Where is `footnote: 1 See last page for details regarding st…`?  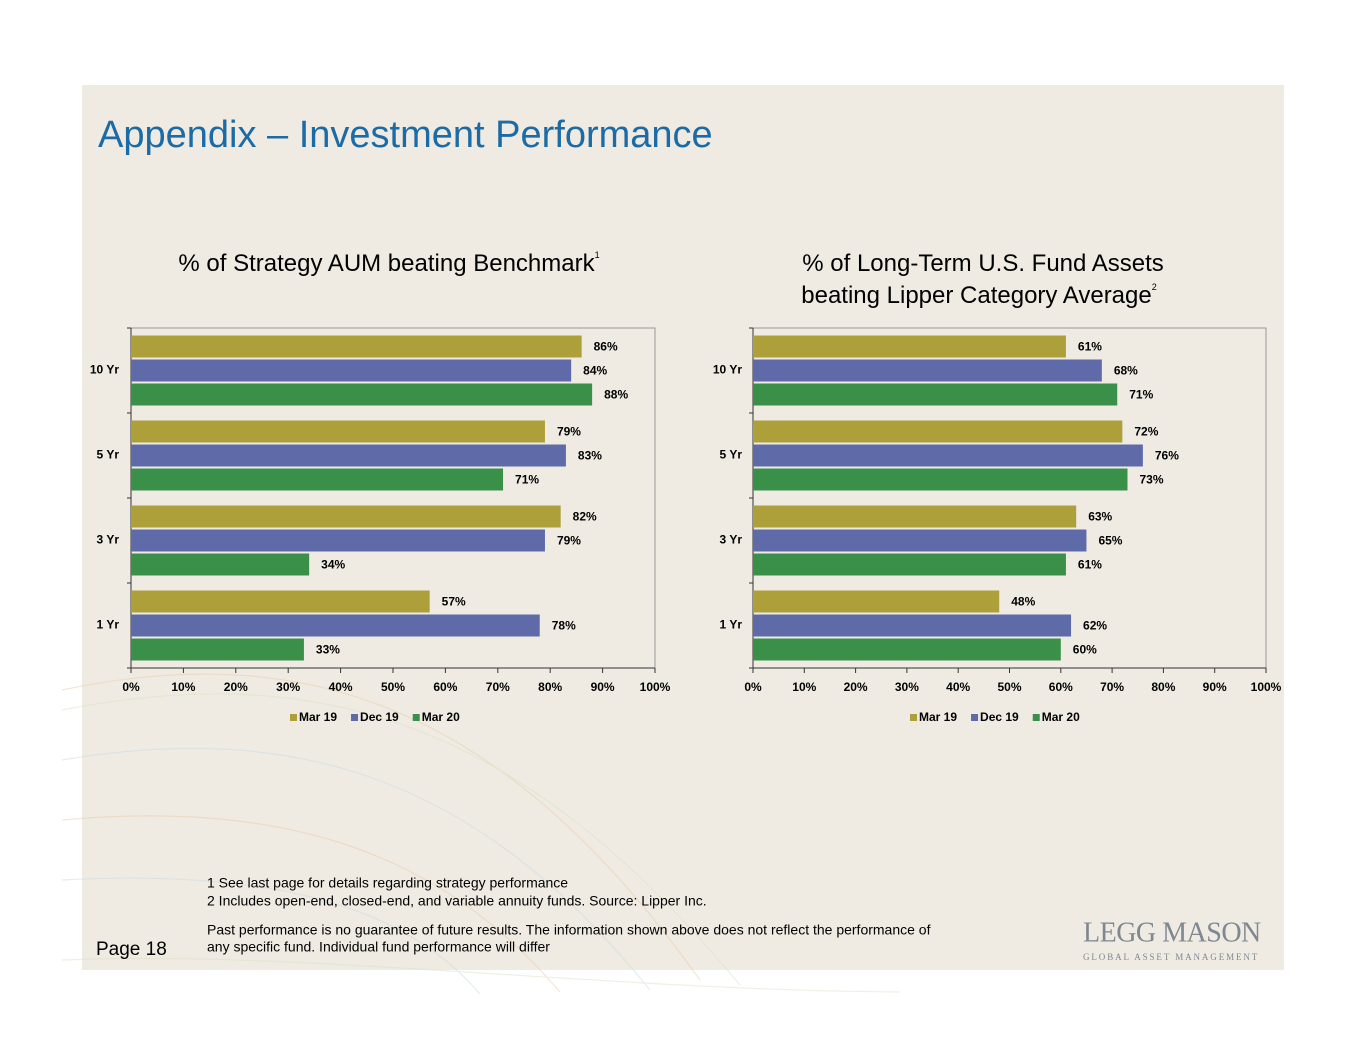 footnote: 1 See last page for details regarding st… is located at coordinates (387, 883).